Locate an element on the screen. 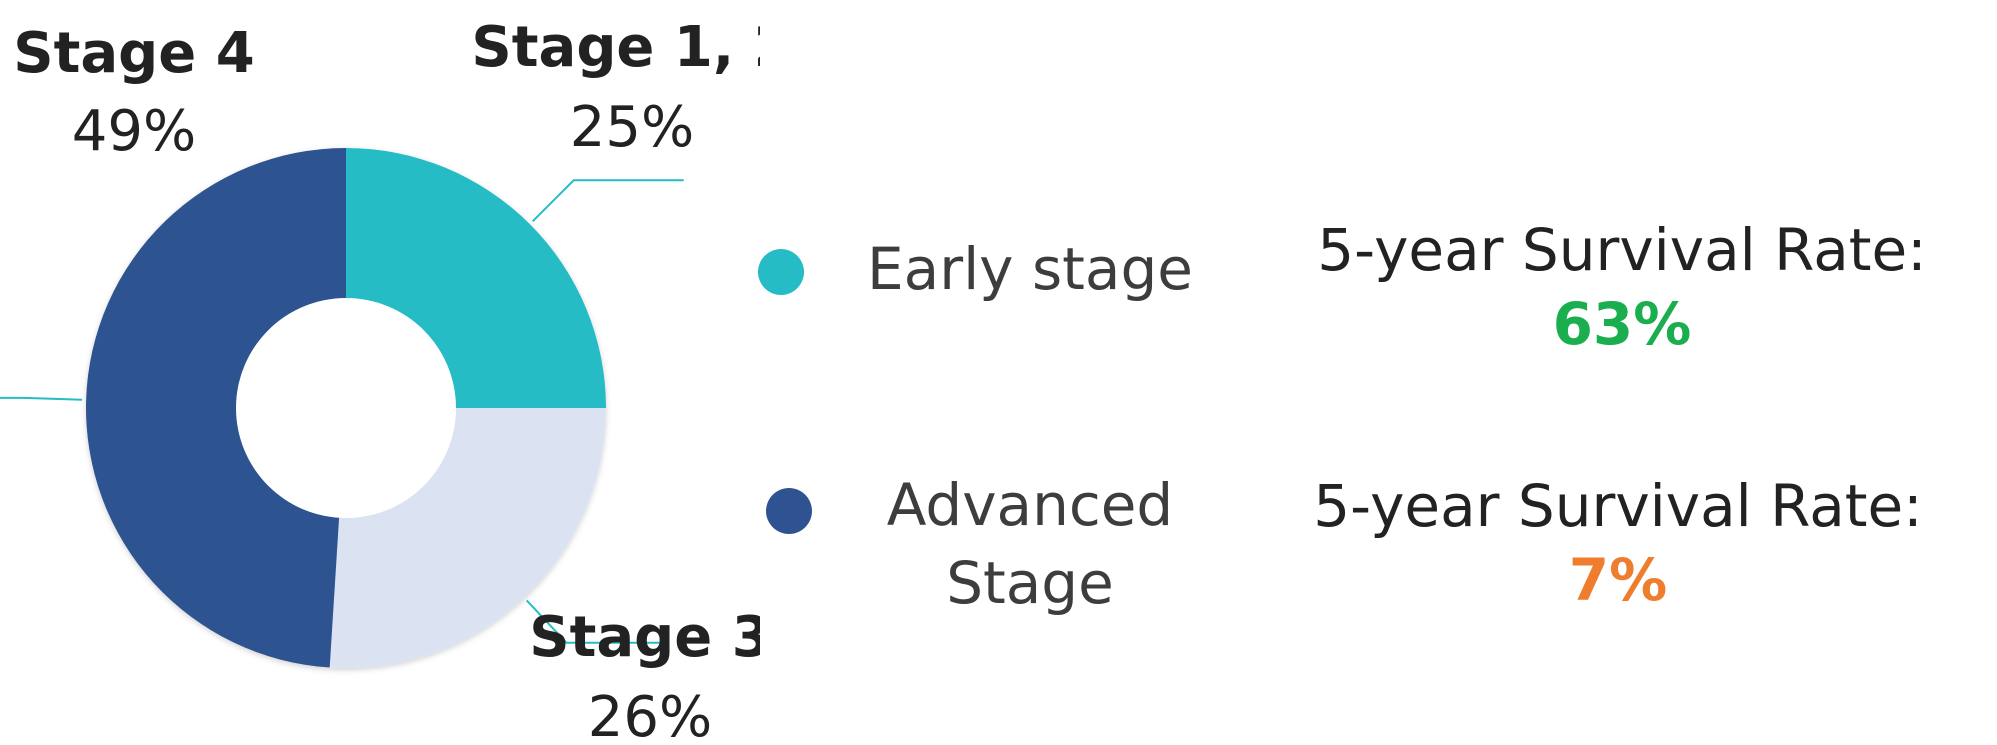  survival-rate-value: 63% is located at coordinates (1622, 324).